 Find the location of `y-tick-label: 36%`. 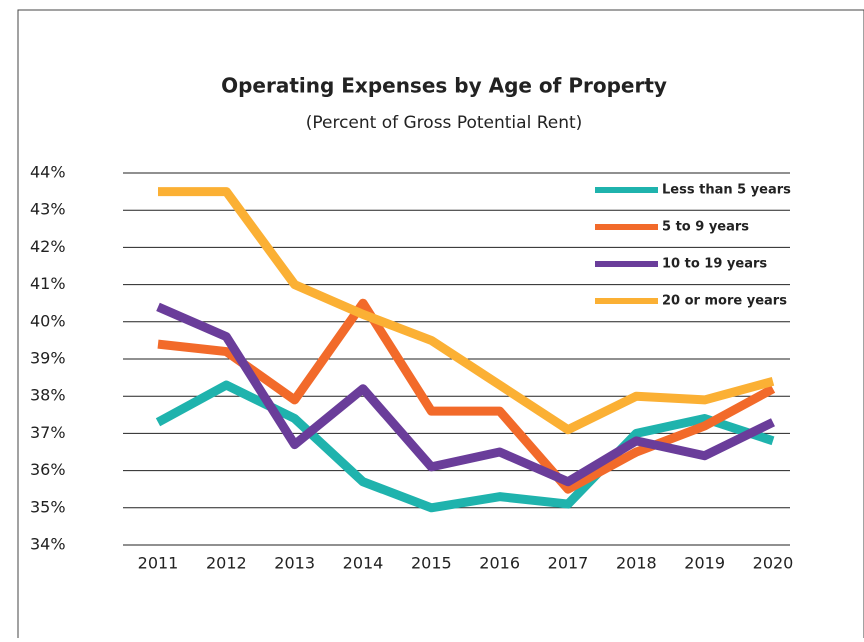

y-tick-label: 36% is located at coordinates (48, 469).